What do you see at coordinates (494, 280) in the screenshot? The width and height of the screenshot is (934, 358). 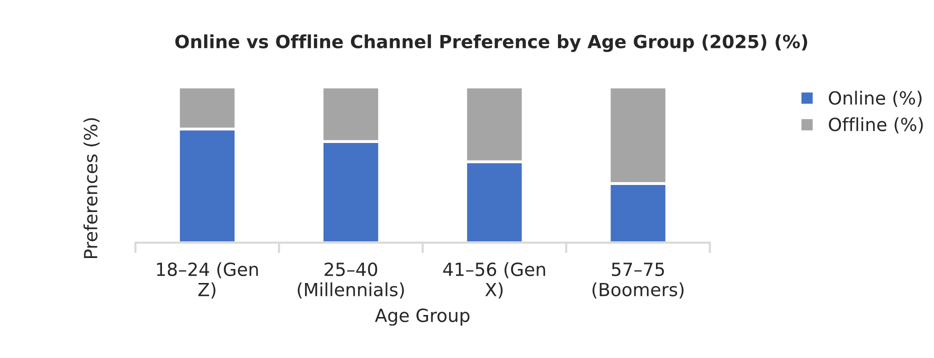 I see `x-tick-label: 41–56 (Gen X)` at bounding box center [494, 280].